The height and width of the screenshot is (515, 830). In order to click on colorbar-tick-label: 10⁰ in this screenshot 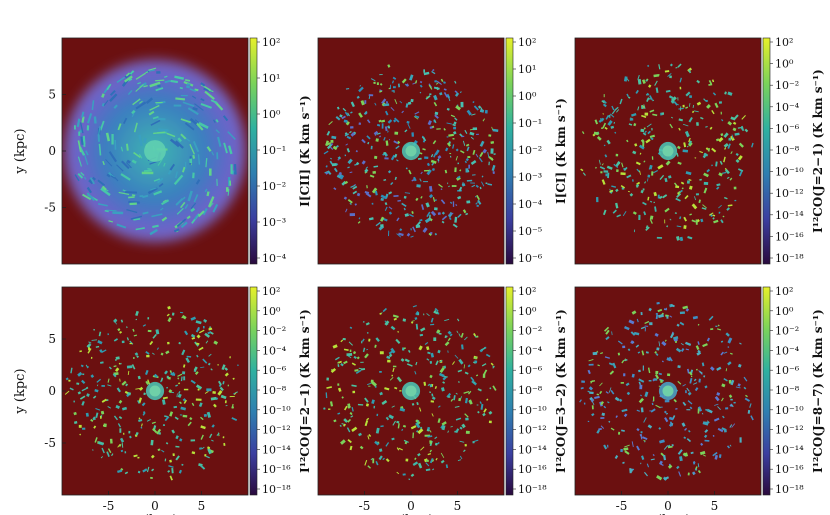, I will do `click(271, 311)`.